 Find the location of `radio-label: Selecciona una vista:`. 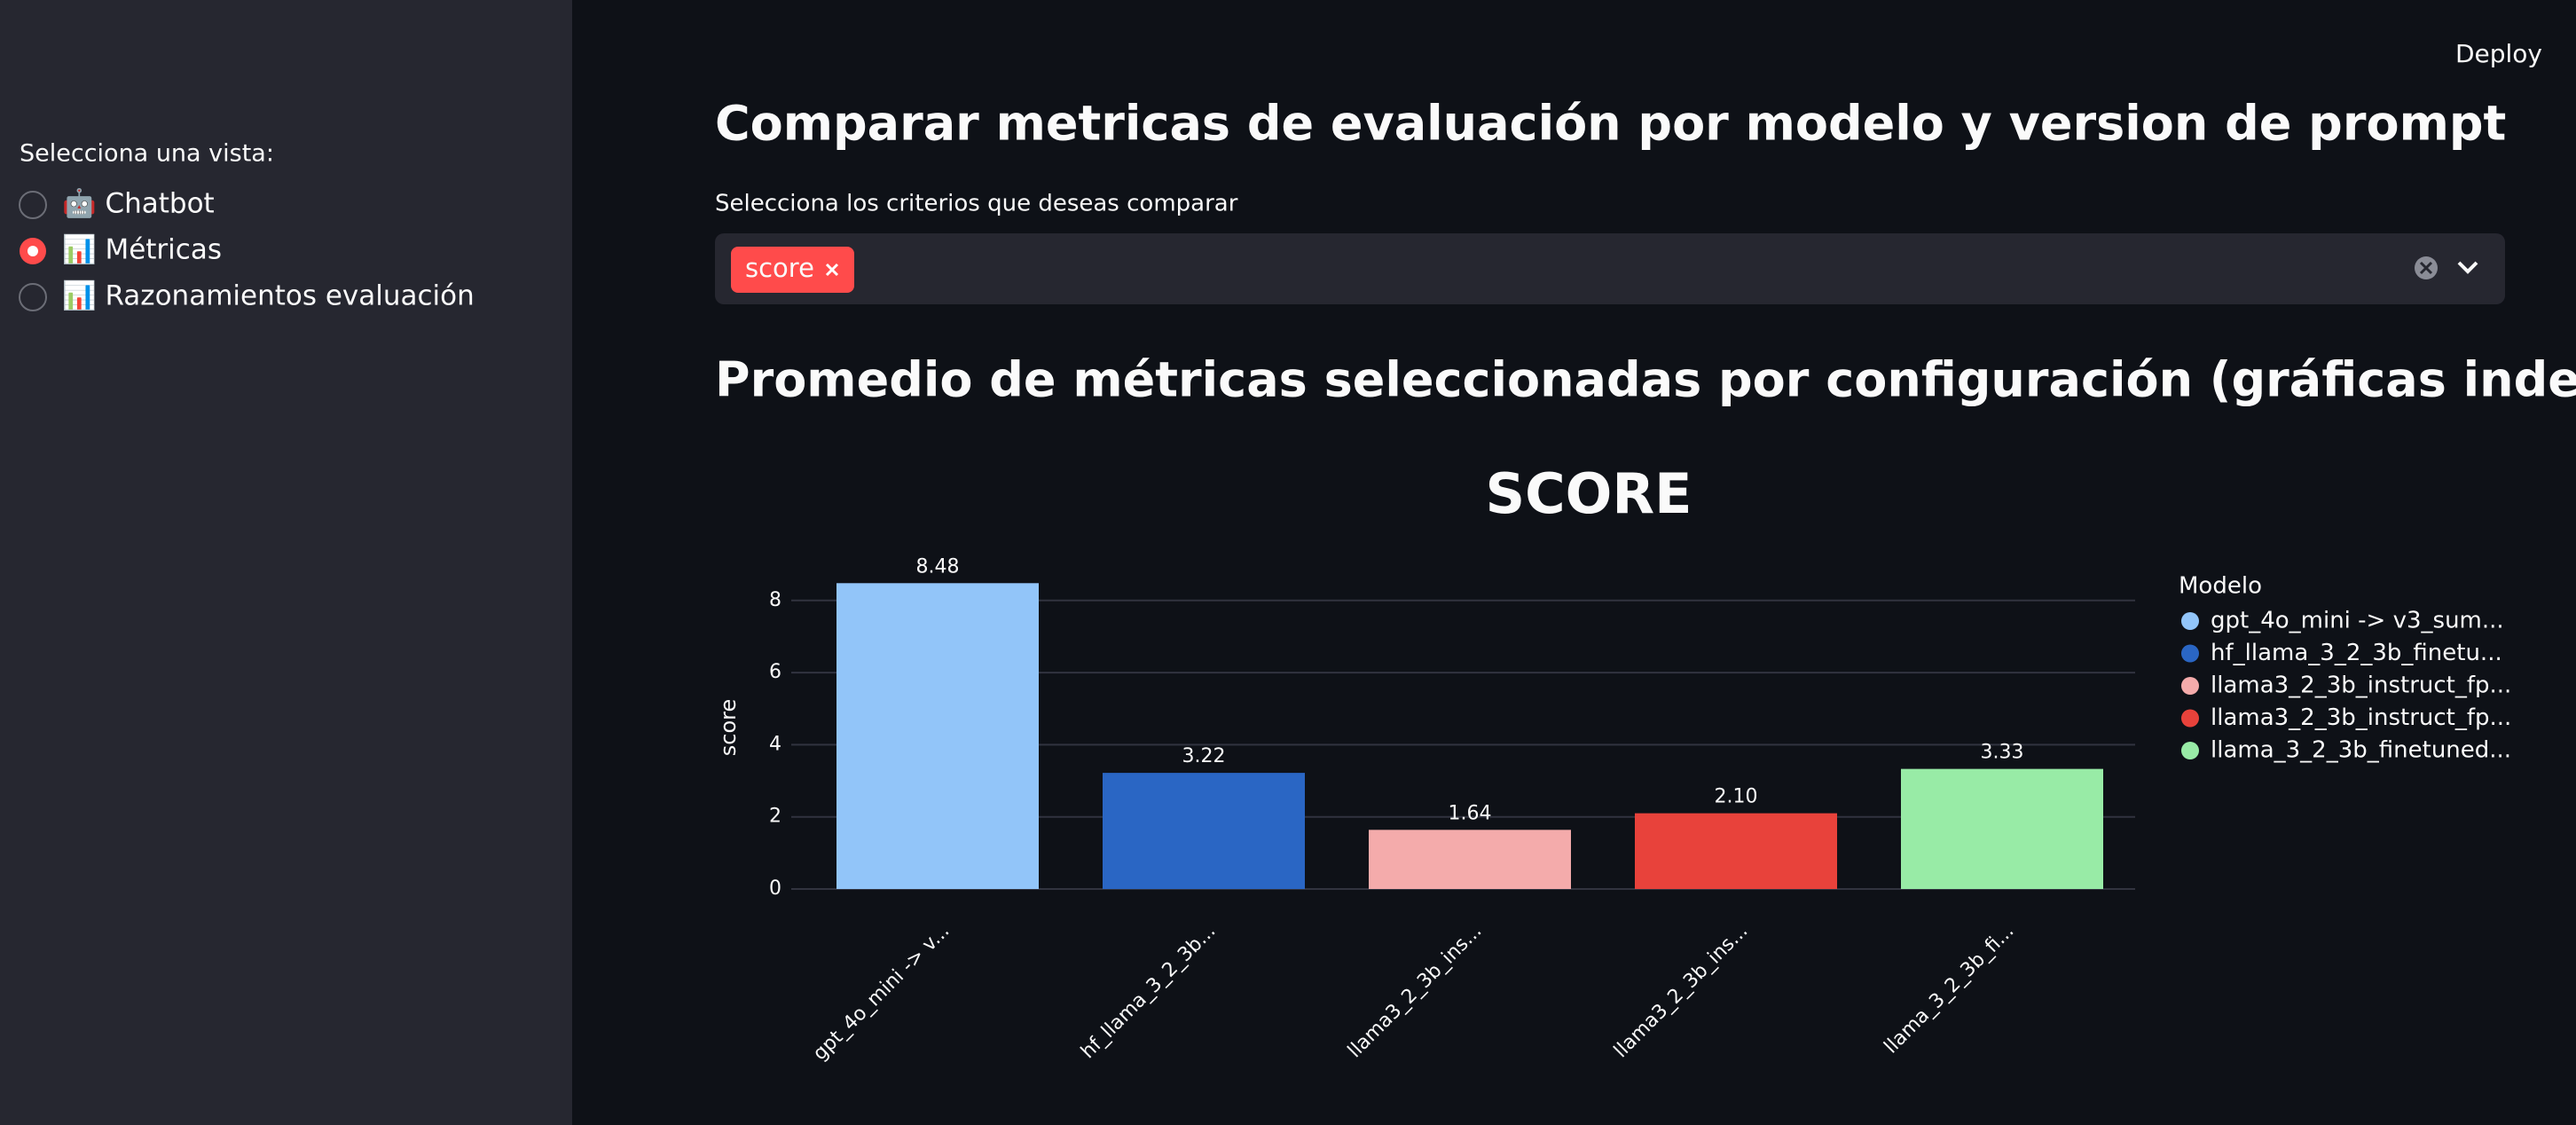

radio-label: Selecciona una vista: is located at coordinates (147, 154).